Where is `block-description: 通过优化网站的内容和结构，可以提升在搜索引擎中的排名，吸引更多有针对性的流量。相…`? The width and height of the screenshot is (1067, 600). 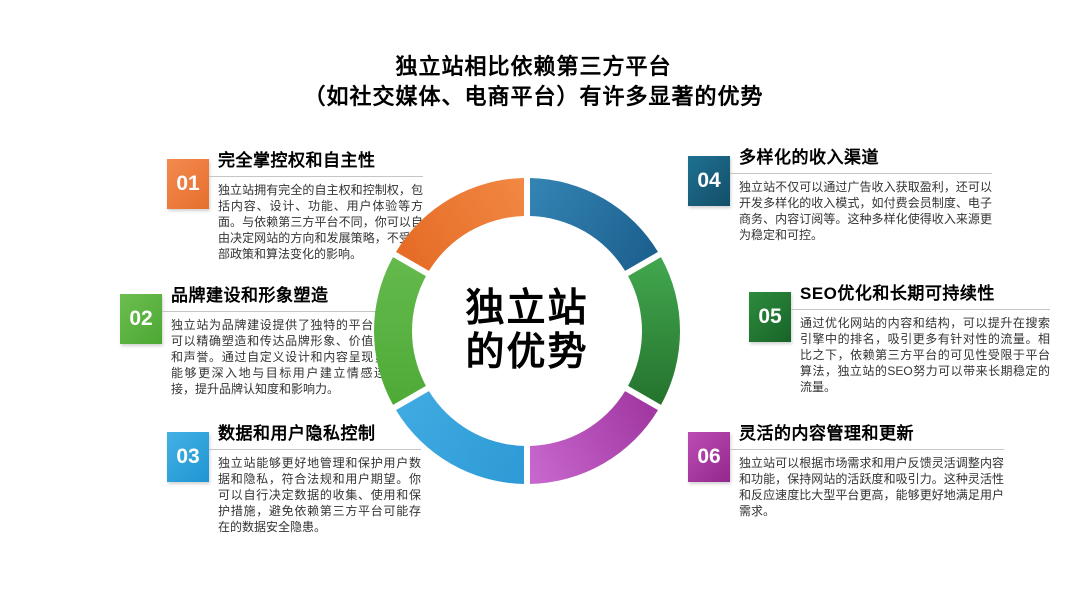 block-description: 通过优化网站的内容和结构，可以提升在搜索引擎中的排名，吸引更多有针对性的流量。相… is located at coordinates (925, 355).